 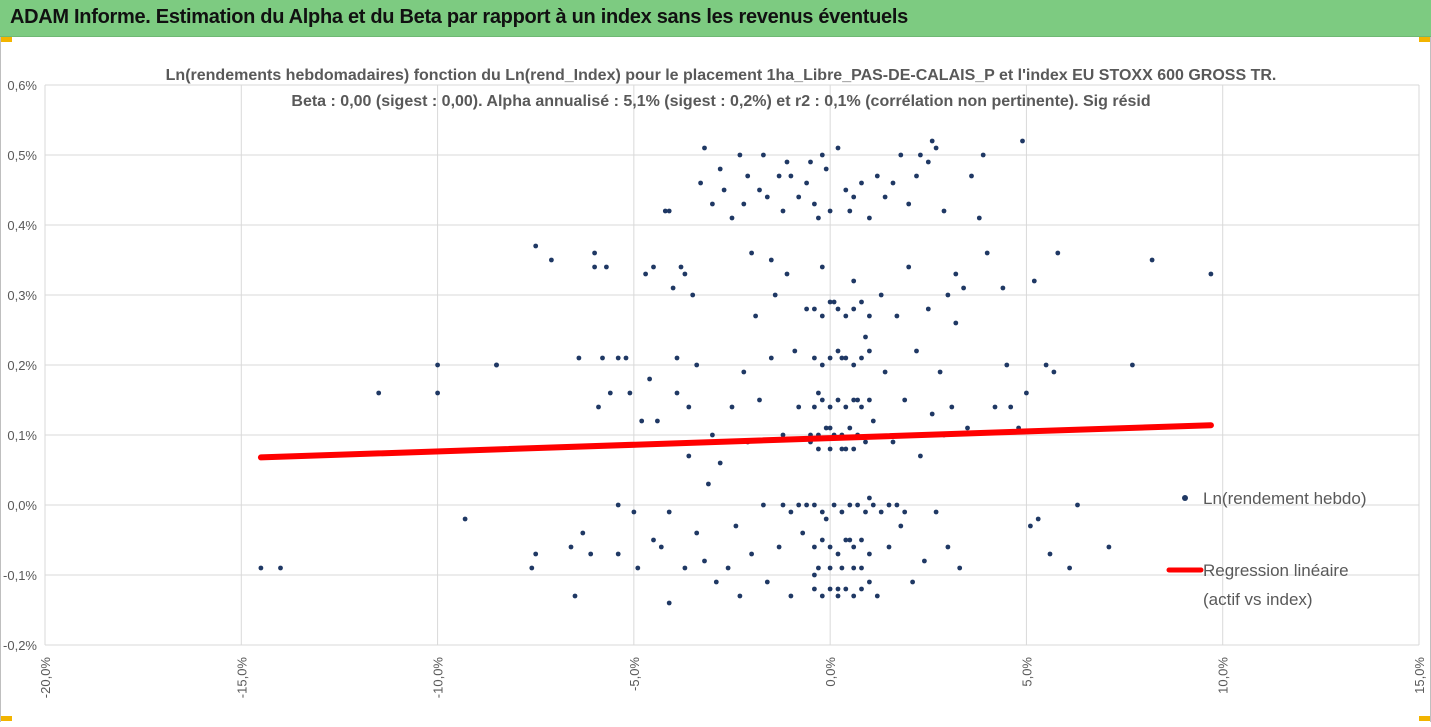 I want to click on regression-line-group, so click(x=735, y=441).